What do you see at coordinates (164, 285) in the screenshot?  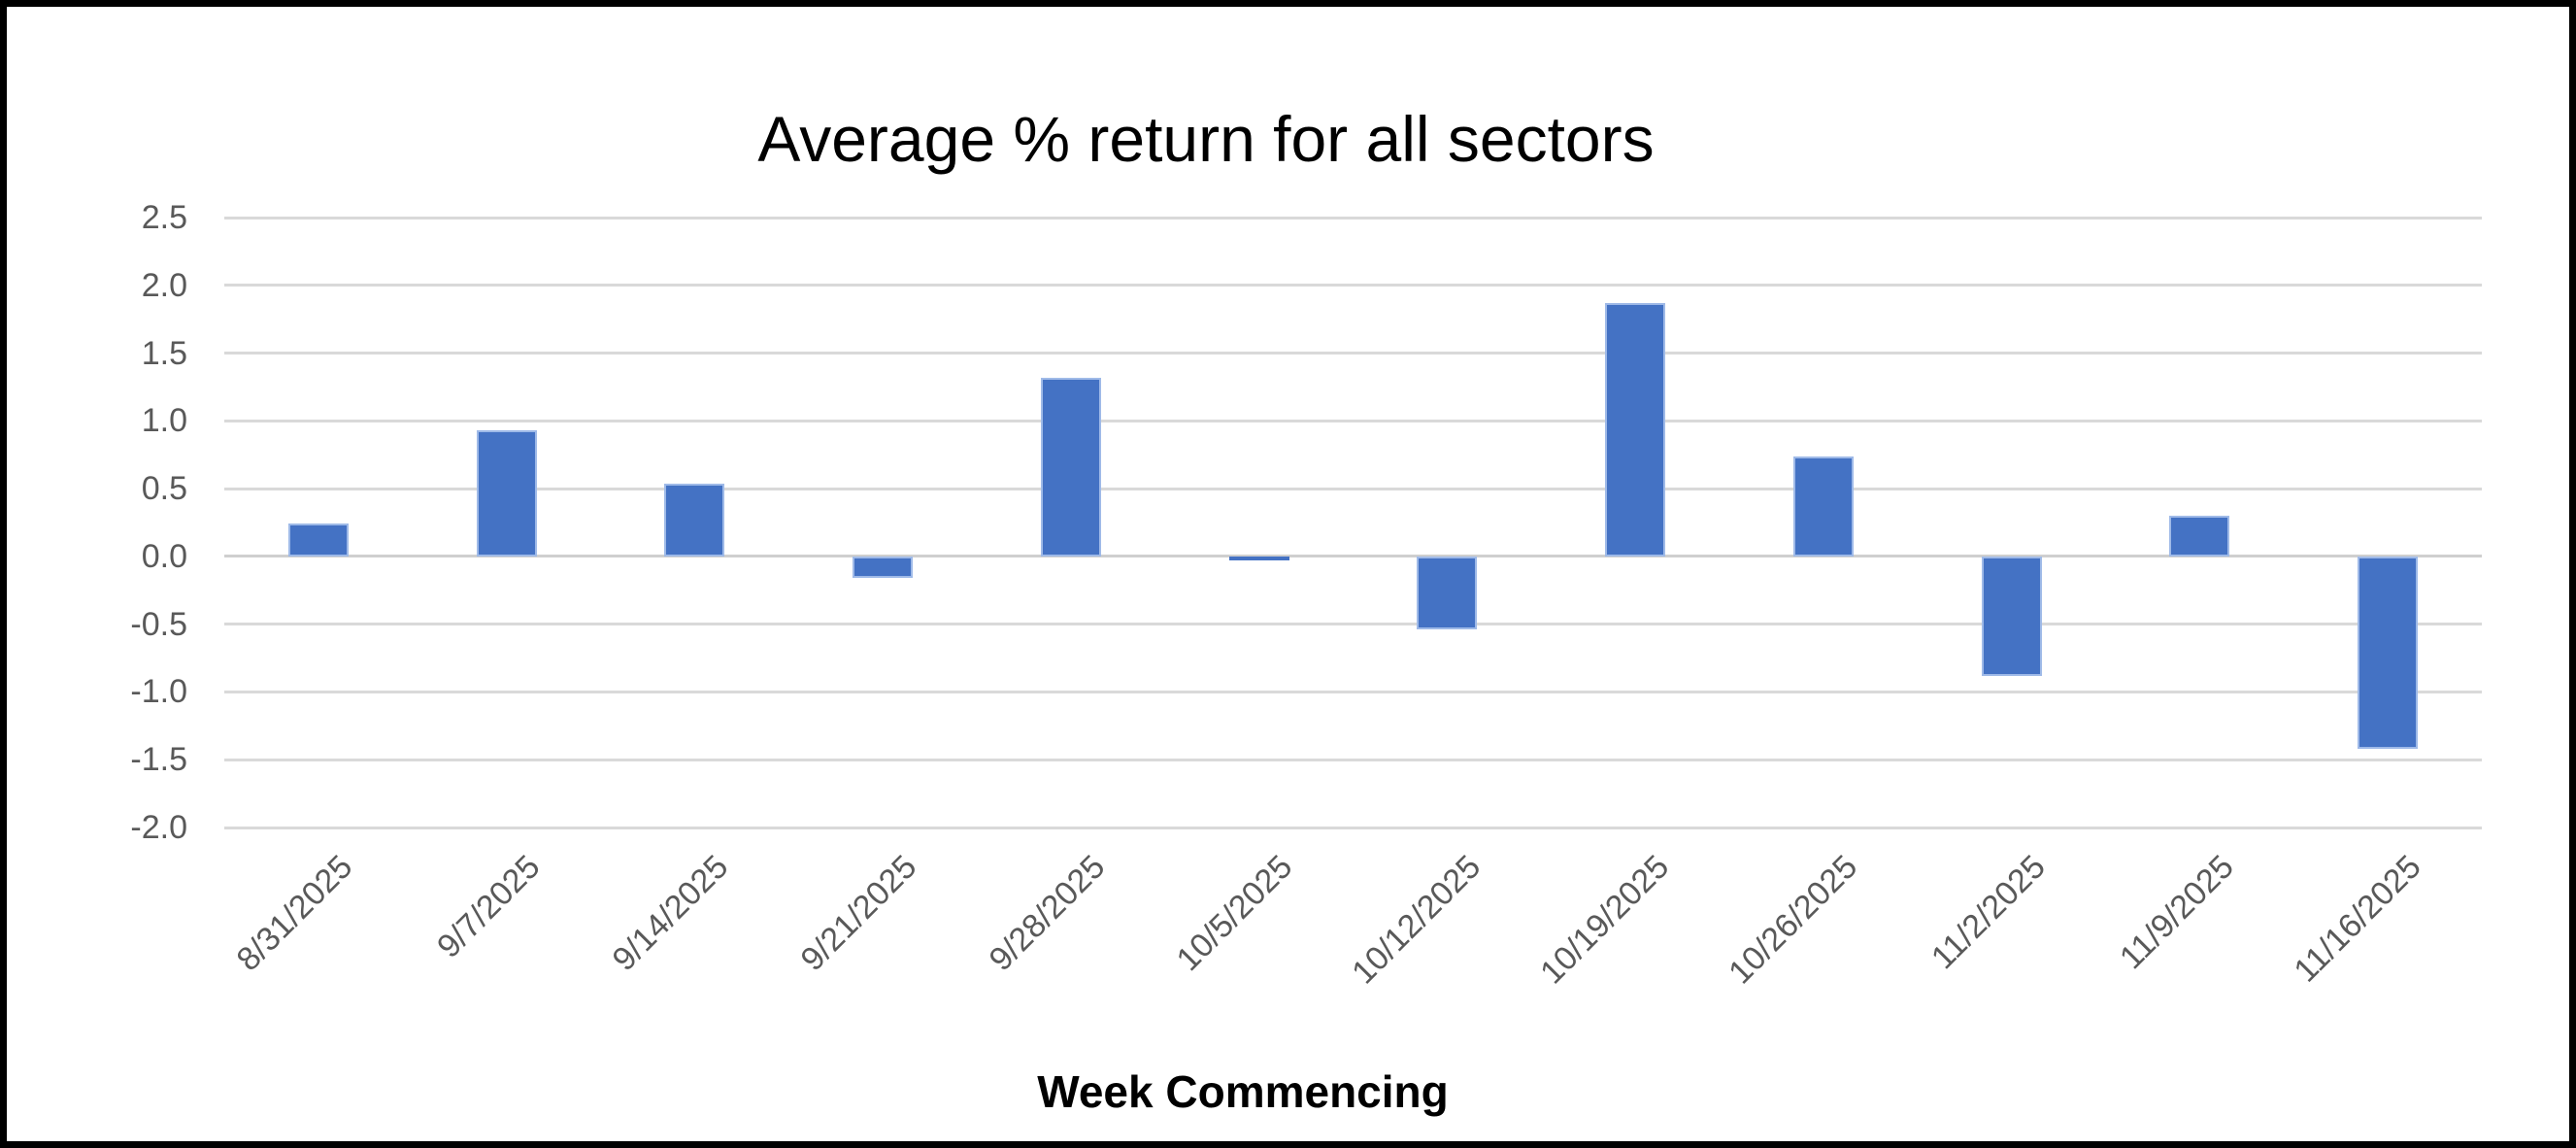 I see `y-axis-tick-label: 2.0` at bounding box center [164, 285].